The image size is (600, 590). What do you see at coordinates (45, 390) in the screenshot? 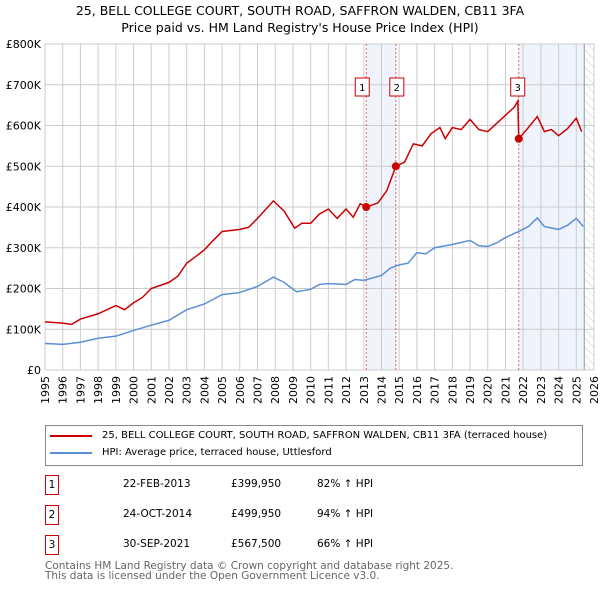
I see `x-tick-label: 1995` at bounding box center [45, 390].